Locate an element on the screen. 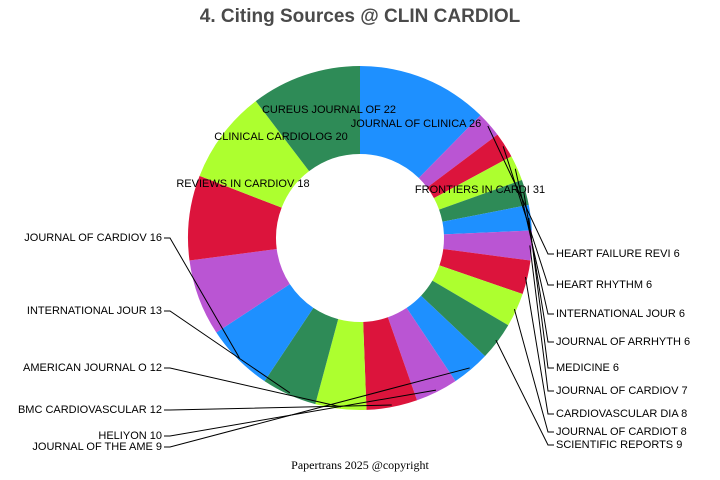 The image size is (720, 480). slice-label-19: JOURNAL OF CLINICA 26 is located at coordinates (416, 124).